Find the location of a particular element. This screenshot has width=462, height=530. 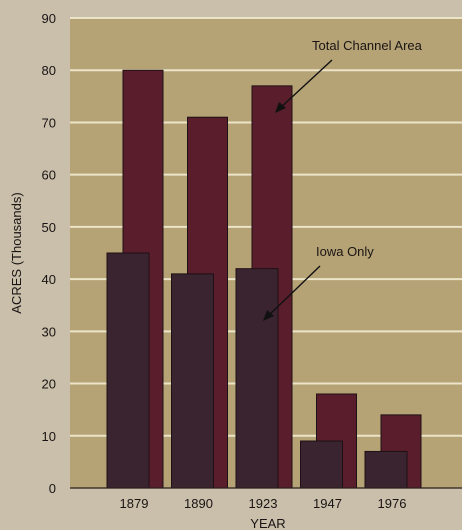

y-axis-label: ACRES (Thousands) is located at coordinates (16, 252).